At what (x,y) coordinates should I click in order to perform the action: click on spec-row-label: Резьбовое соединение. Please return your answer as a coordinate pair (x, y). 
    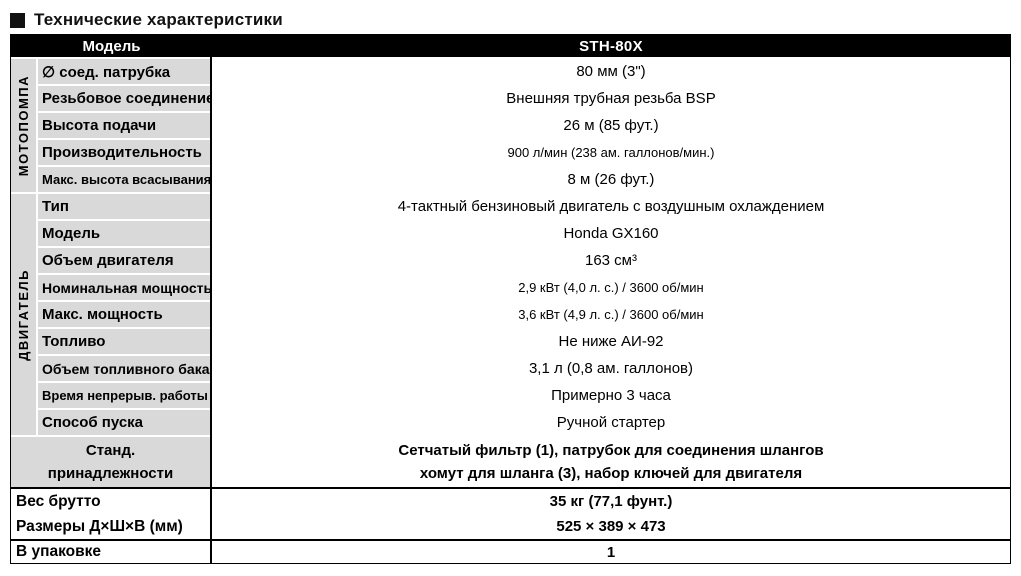
    Looking at the image, I should click on (124, 98).